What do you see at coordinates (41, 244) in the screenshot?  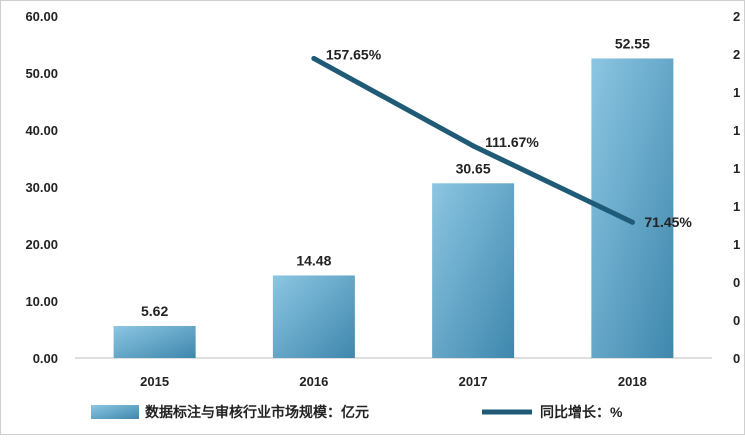 I see `y-left-tick-label: 20.00` at bounding box center [41, 244].